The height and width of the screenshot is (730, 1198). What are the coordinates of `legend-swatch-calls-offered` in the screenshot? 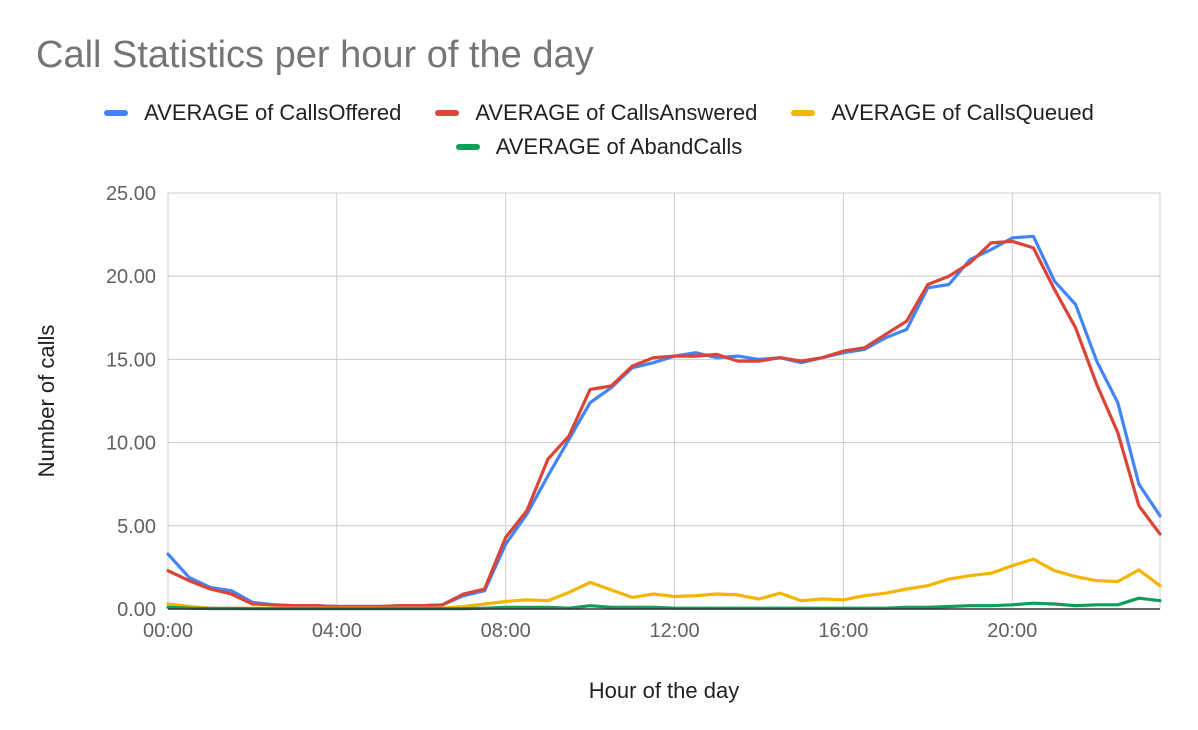 It's located at (116, 113).